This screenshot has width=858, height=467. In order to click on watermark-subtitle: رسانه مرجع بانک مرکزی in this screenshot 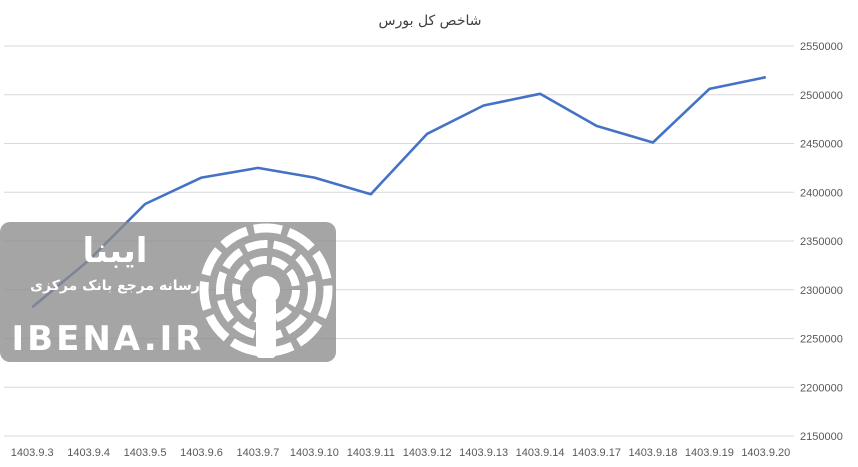, I will do `click(115, 286)`.